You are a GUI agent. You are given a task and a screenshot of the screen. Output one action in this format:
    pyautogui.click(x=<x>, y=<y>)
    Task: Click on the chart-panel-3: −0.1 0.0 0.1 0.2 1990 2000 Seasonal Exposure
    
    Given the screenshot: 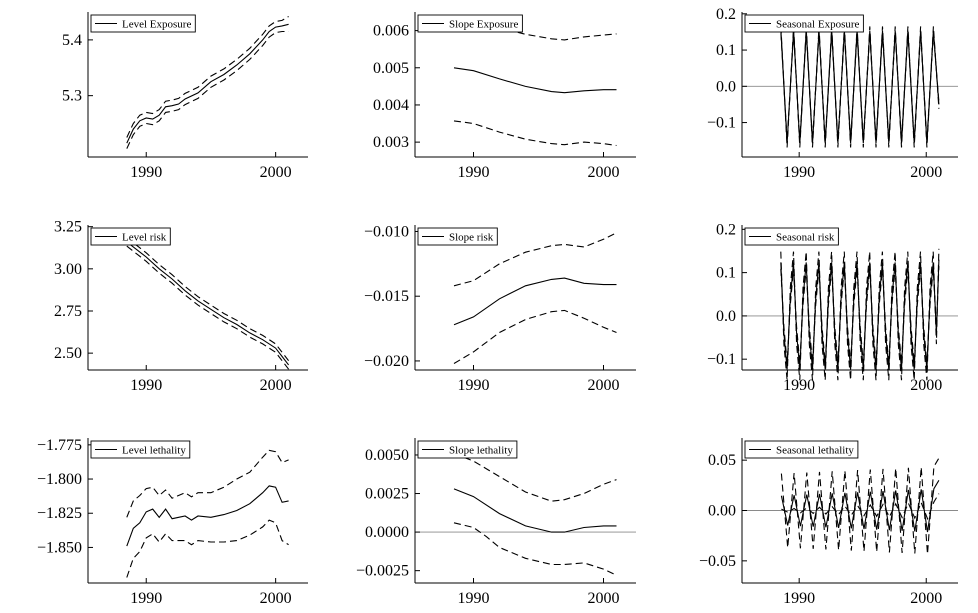 What is the action you would take?
    pyautogui.click(x=832, y=93)
    